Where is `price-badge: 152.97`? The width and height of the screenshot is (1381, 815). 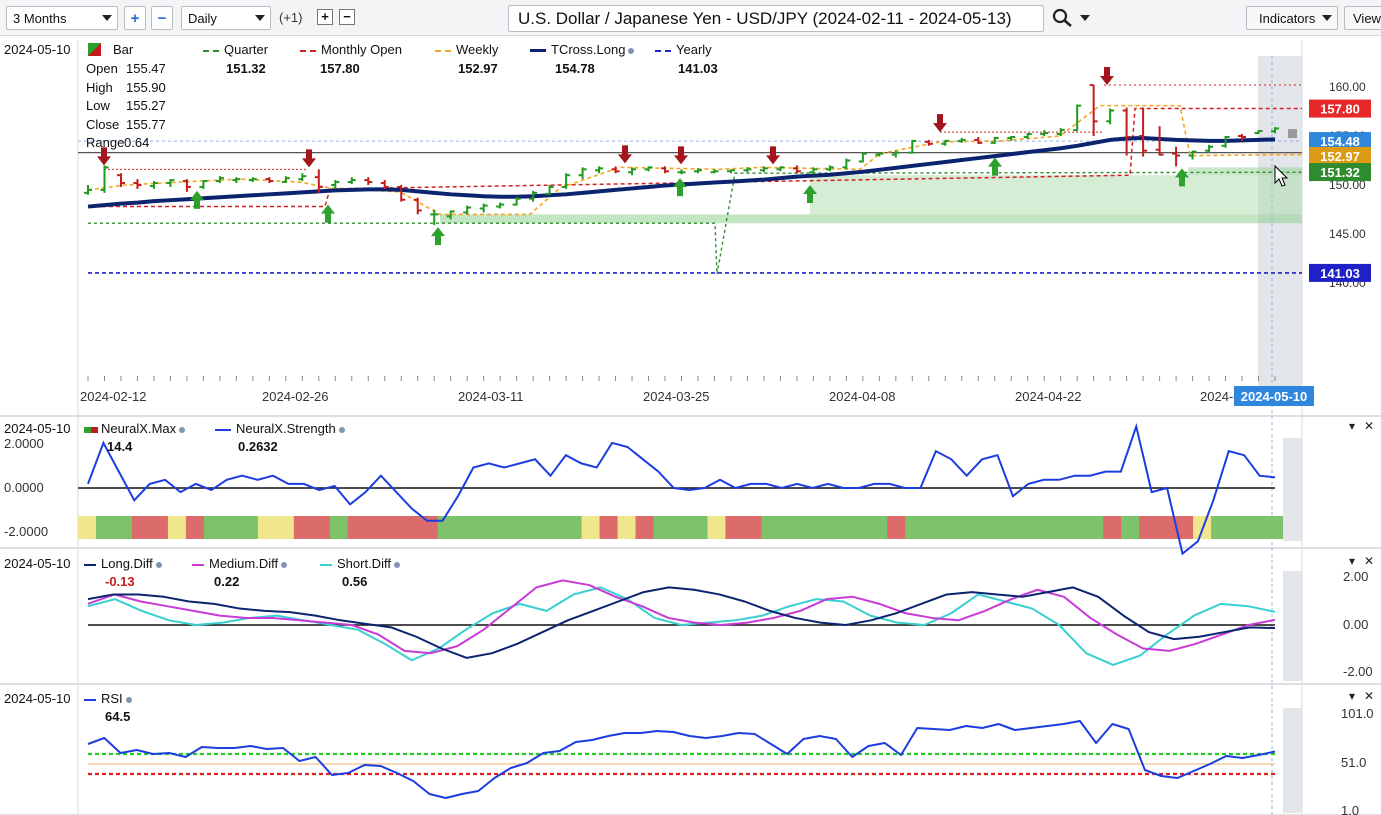 price-badge: 152.97 is located at coordinates (1340, 155).